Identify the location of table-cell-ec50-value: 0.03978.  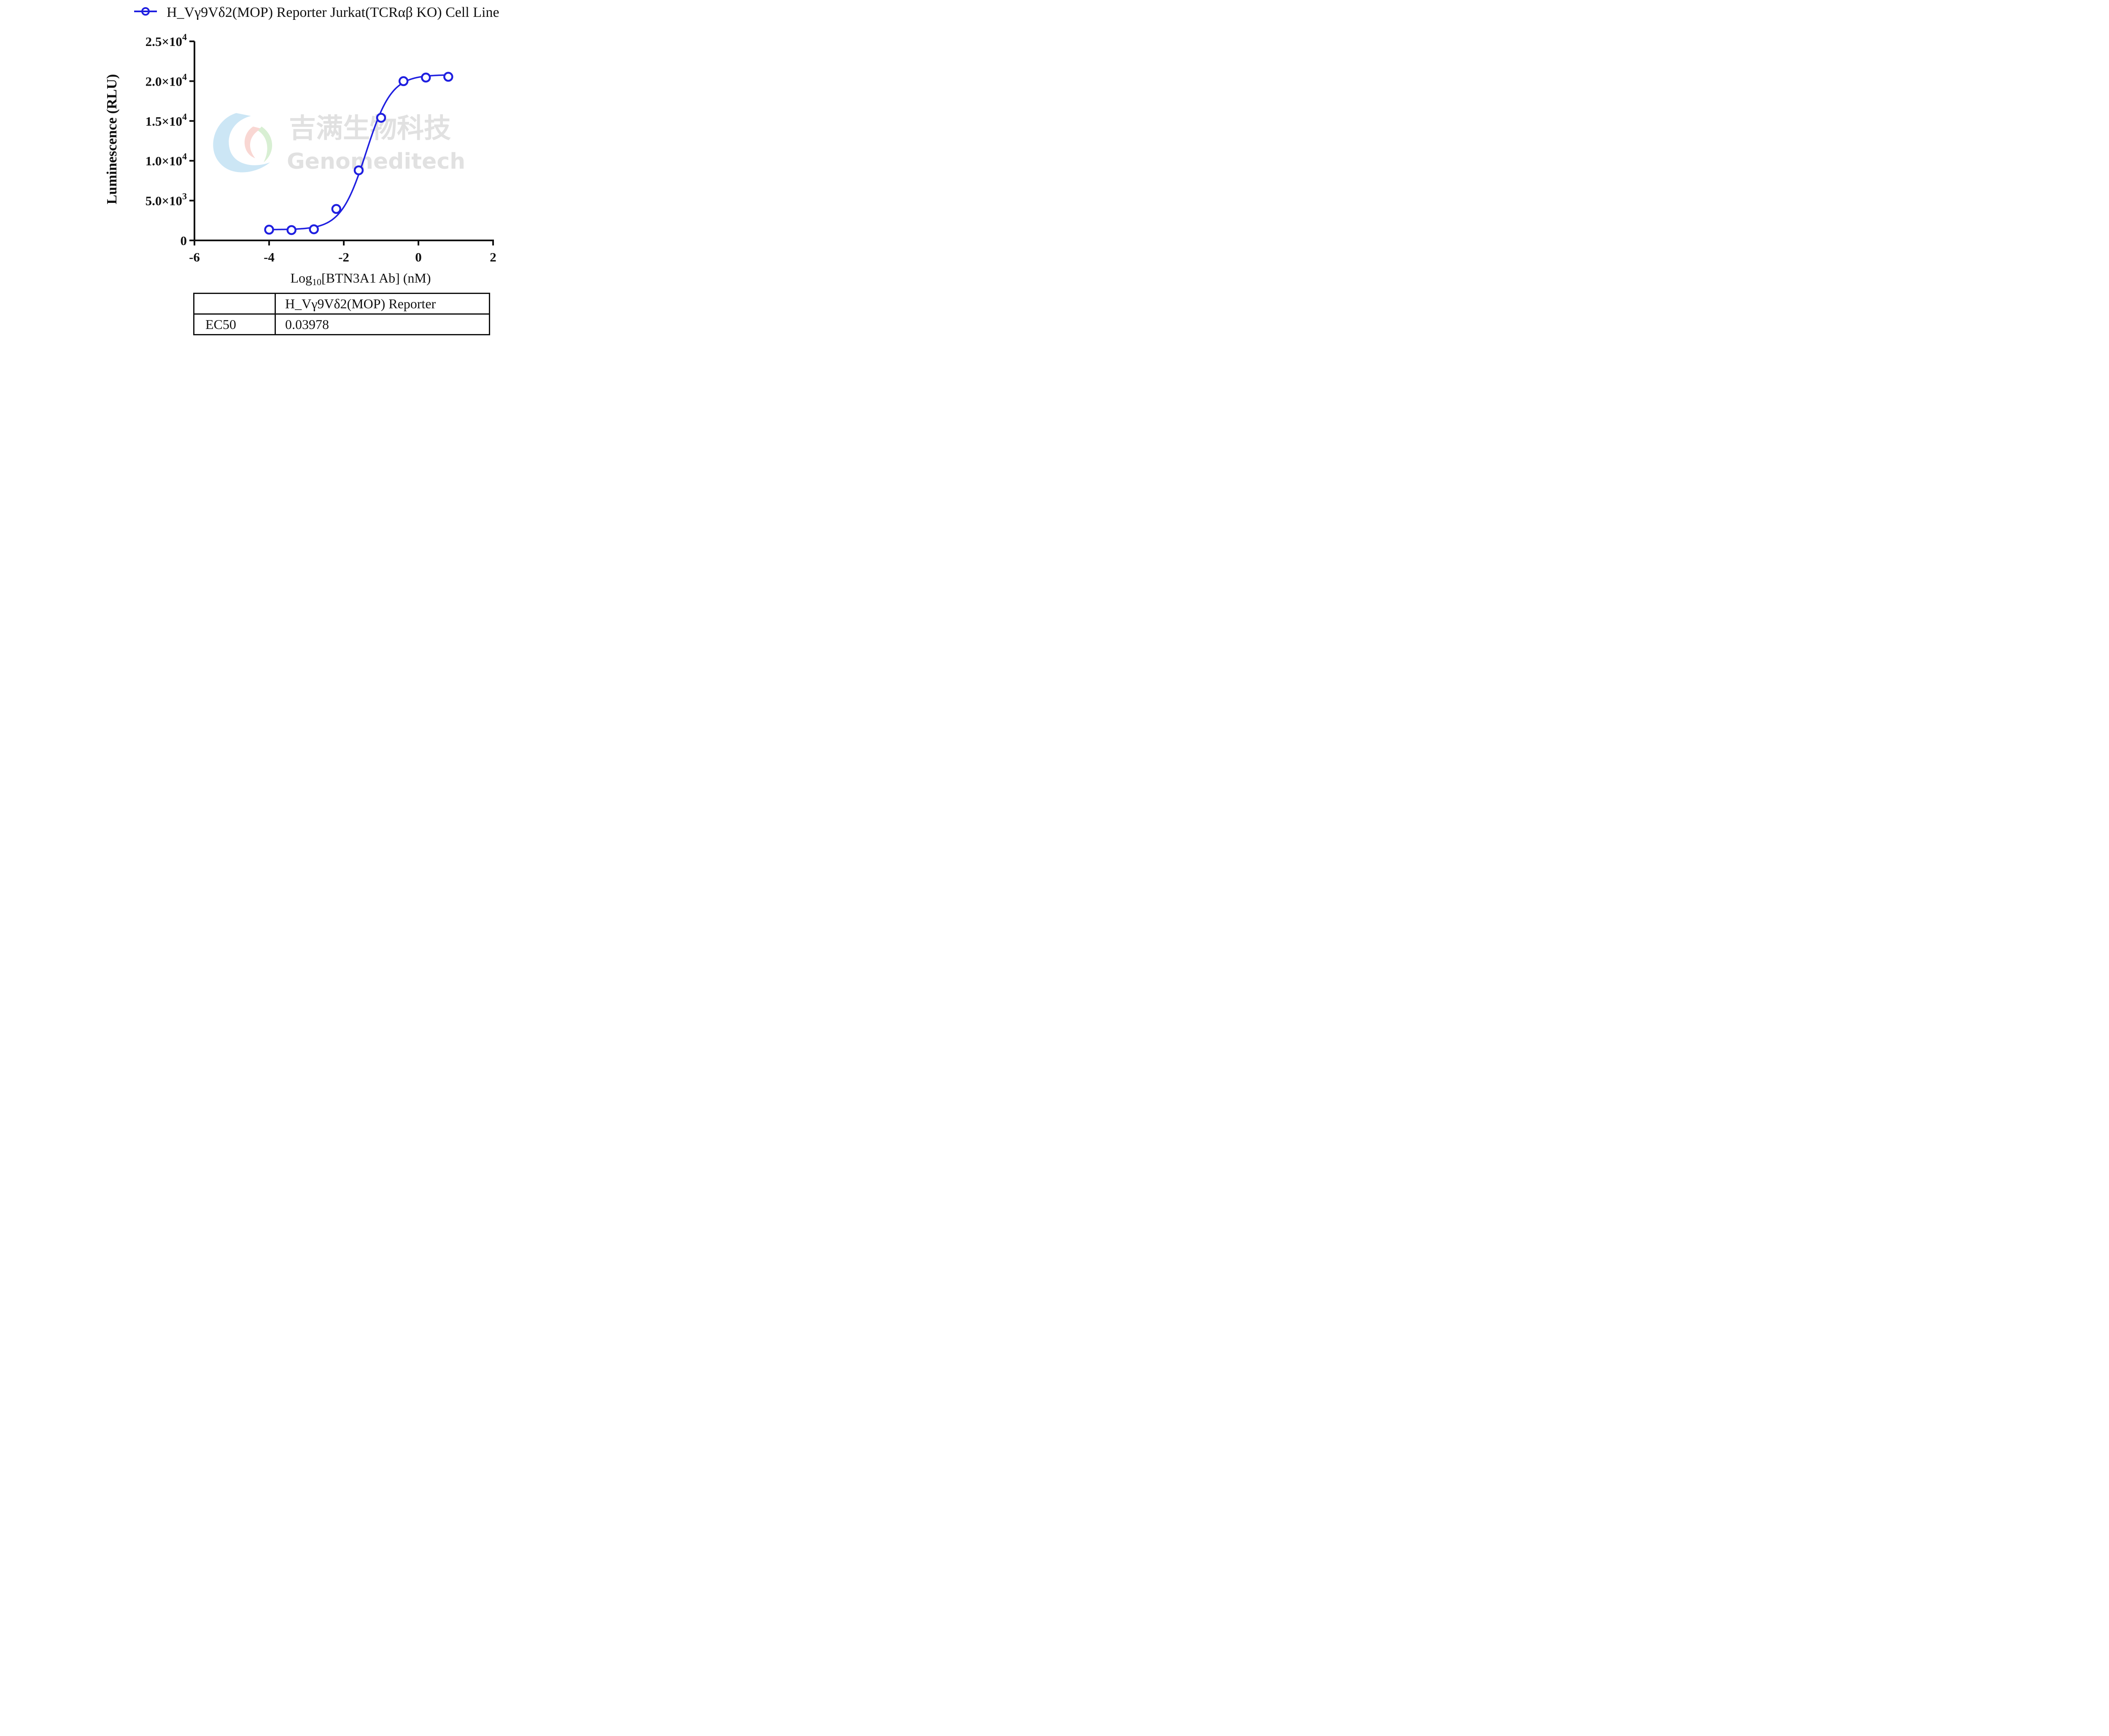
(382, 324).